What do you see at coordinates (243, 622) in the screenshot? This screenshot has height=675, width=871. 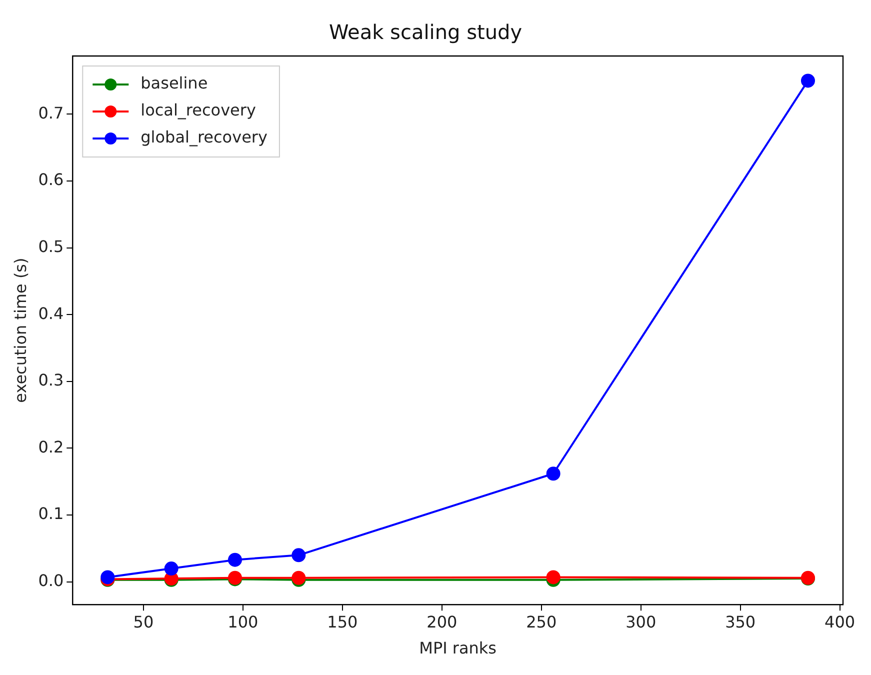 I see `x-tick-label: 100` at bounding box center [243, 622].